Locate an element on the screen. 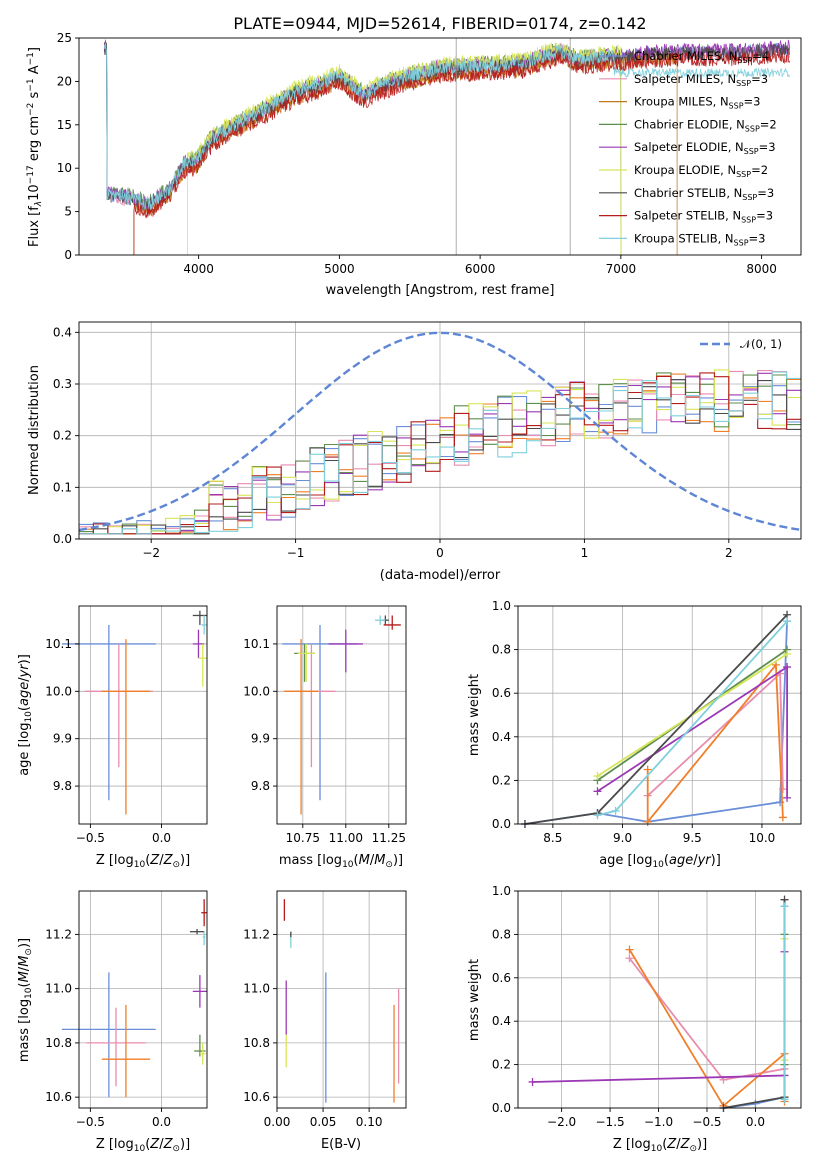  gaussian-legend-label: 𝒩(0, 1) is located at coordinates (761, 344).